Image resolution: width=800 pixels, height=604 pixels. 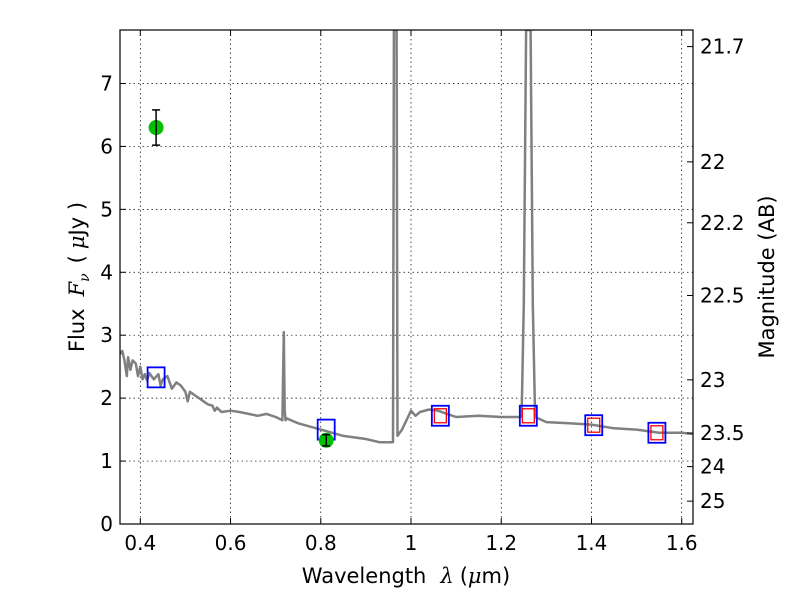 I want to click on x-tick-label: 1.6, so click(x=682, y=543).